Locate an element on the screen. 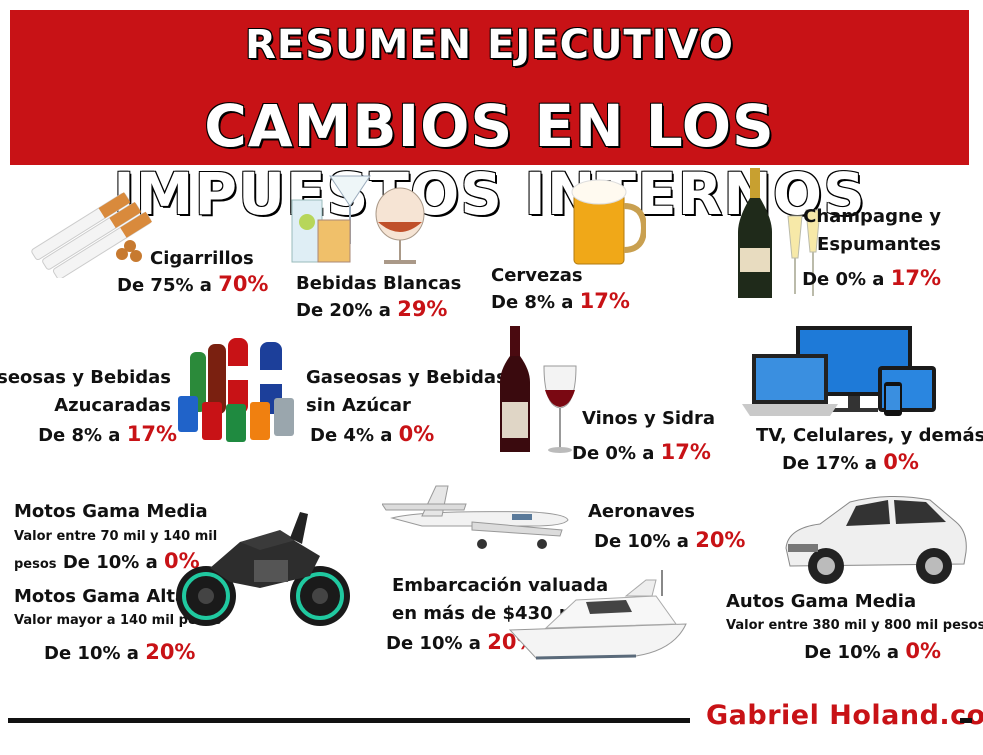  aeronaves-rate: De 10% a 20% is located at coordinates (669, 541).